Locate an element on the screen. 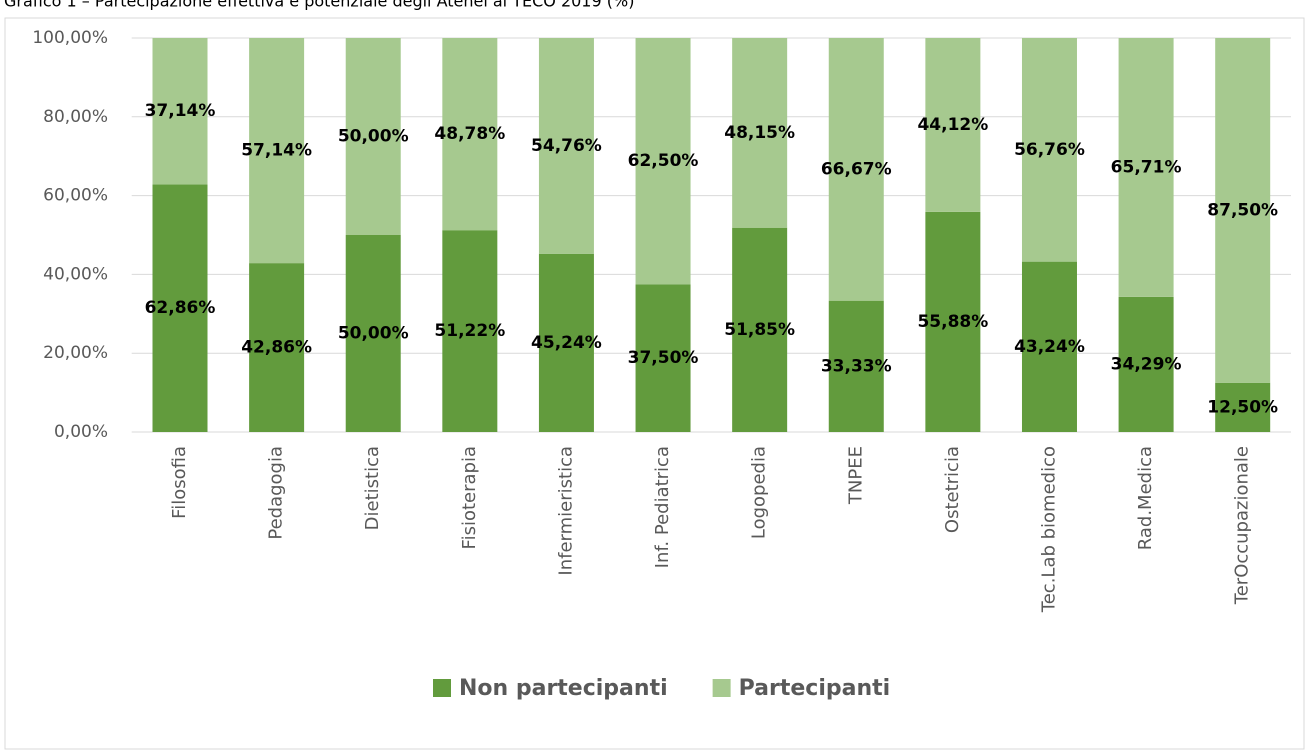 The image size is (1309, 753). data-label: 62,86% is located at coordinates (180, 308).